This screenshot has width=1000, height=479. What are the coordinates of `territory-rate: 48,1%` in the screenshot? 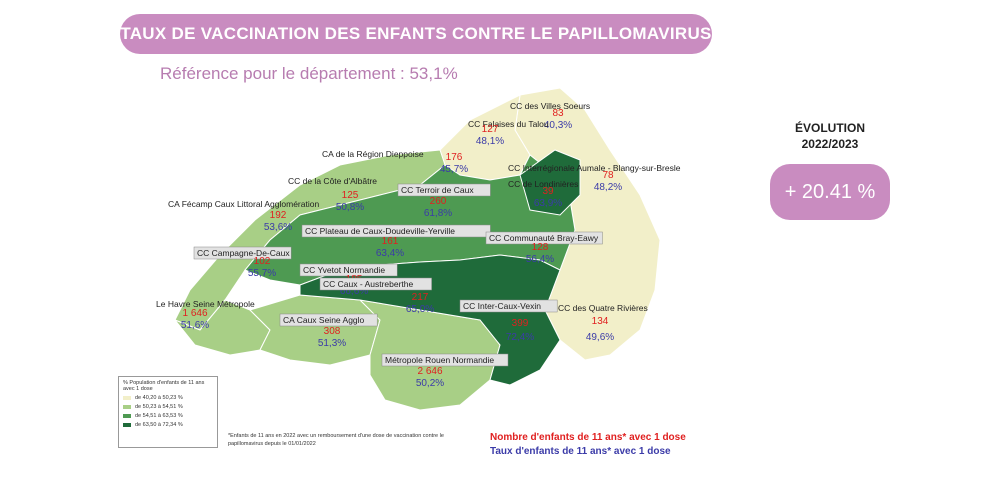 It's located at (490, 141).